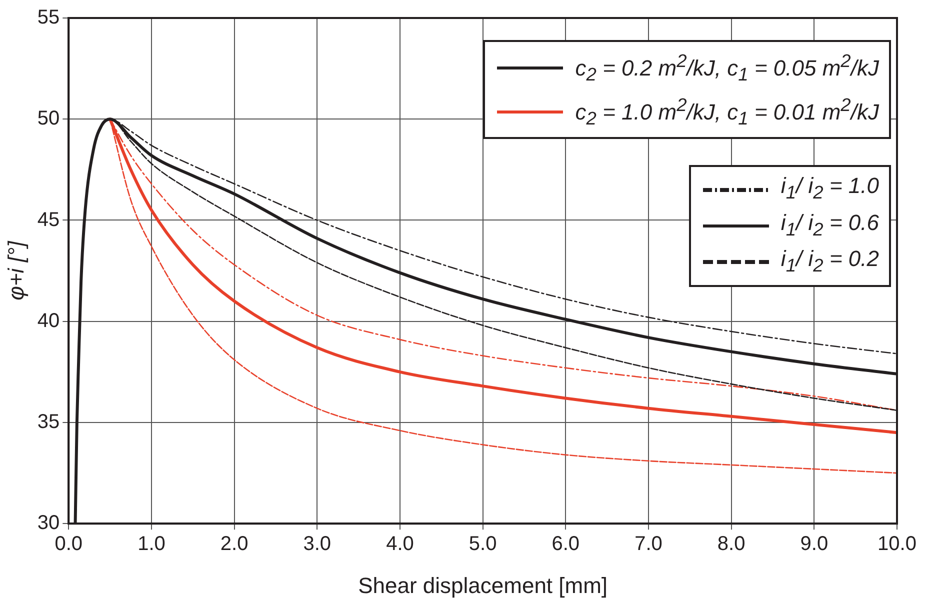 The height and width of the screenshot is (604, 927). What do you see at coordinates (400, 544) in the screenshot?
I see `x-tick-label: 4.0` at bounding box center [400, 544].